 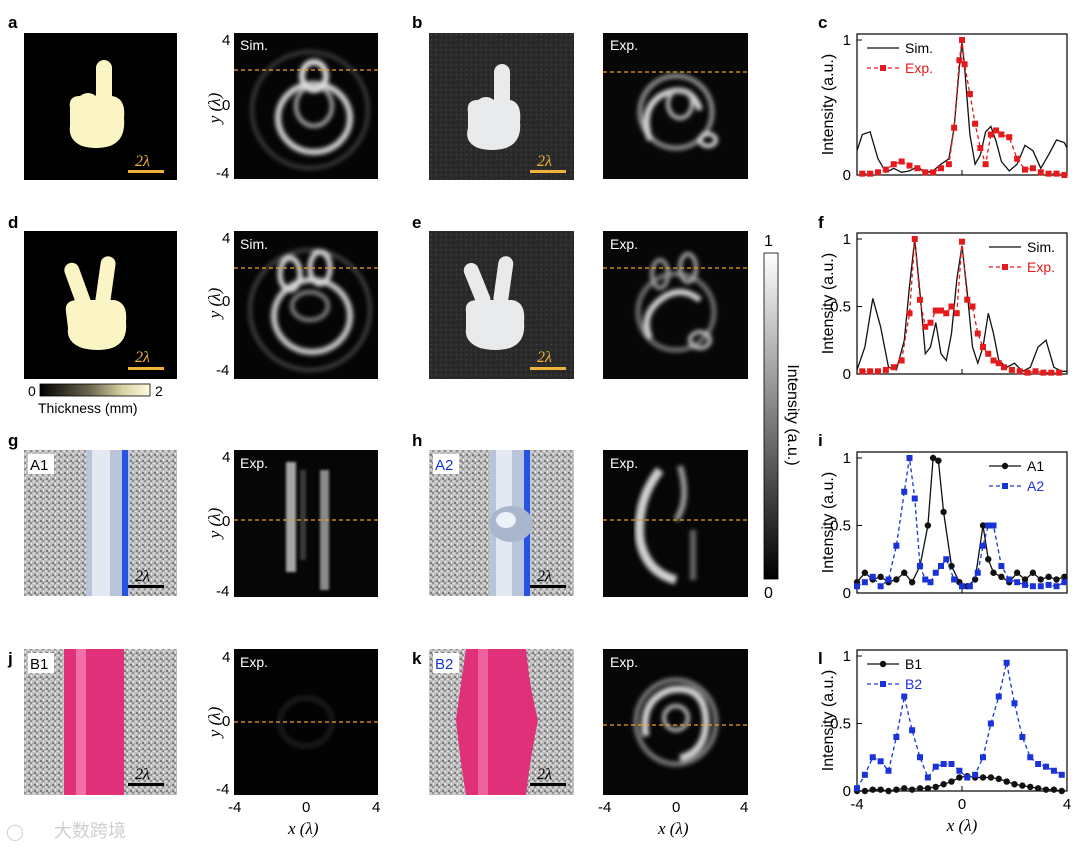 I want to click on chart-l-ytick-label: 1, so click(x=847, y=656).